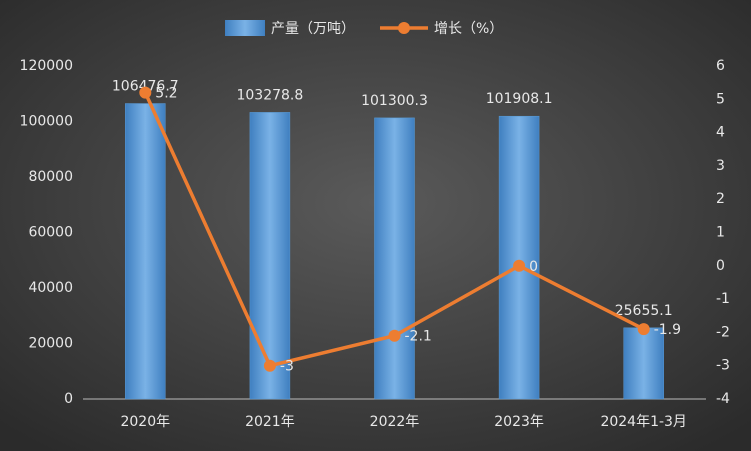 The image size is (751, 451). Describe the element at coordinates (50, 233) in the screenshot. I see `y-tick-label: 60000` at that location.